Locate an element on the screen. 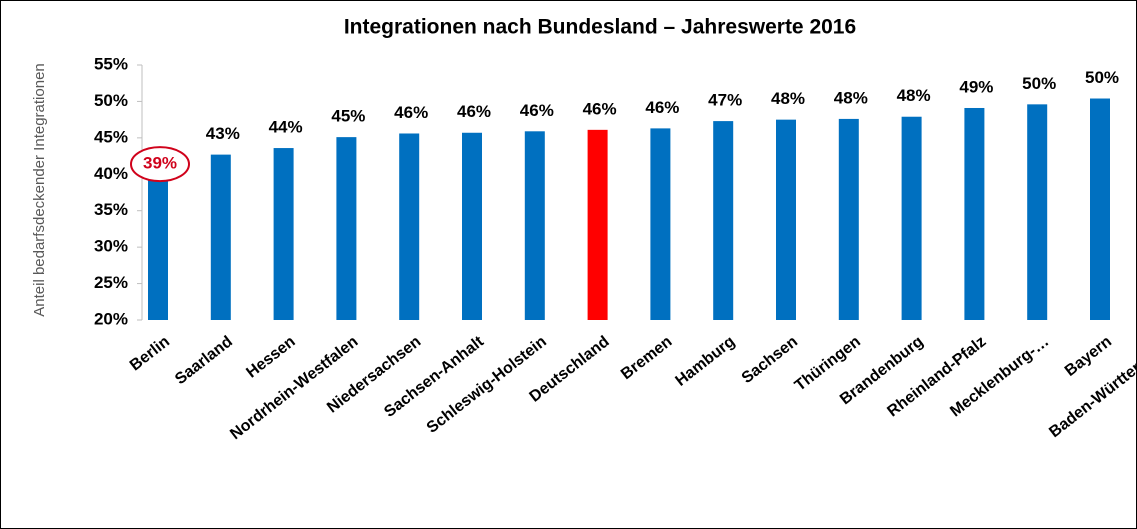 This screenshot has width=1137, height=529. value-label: 47% is located at coordinates (725, 100).